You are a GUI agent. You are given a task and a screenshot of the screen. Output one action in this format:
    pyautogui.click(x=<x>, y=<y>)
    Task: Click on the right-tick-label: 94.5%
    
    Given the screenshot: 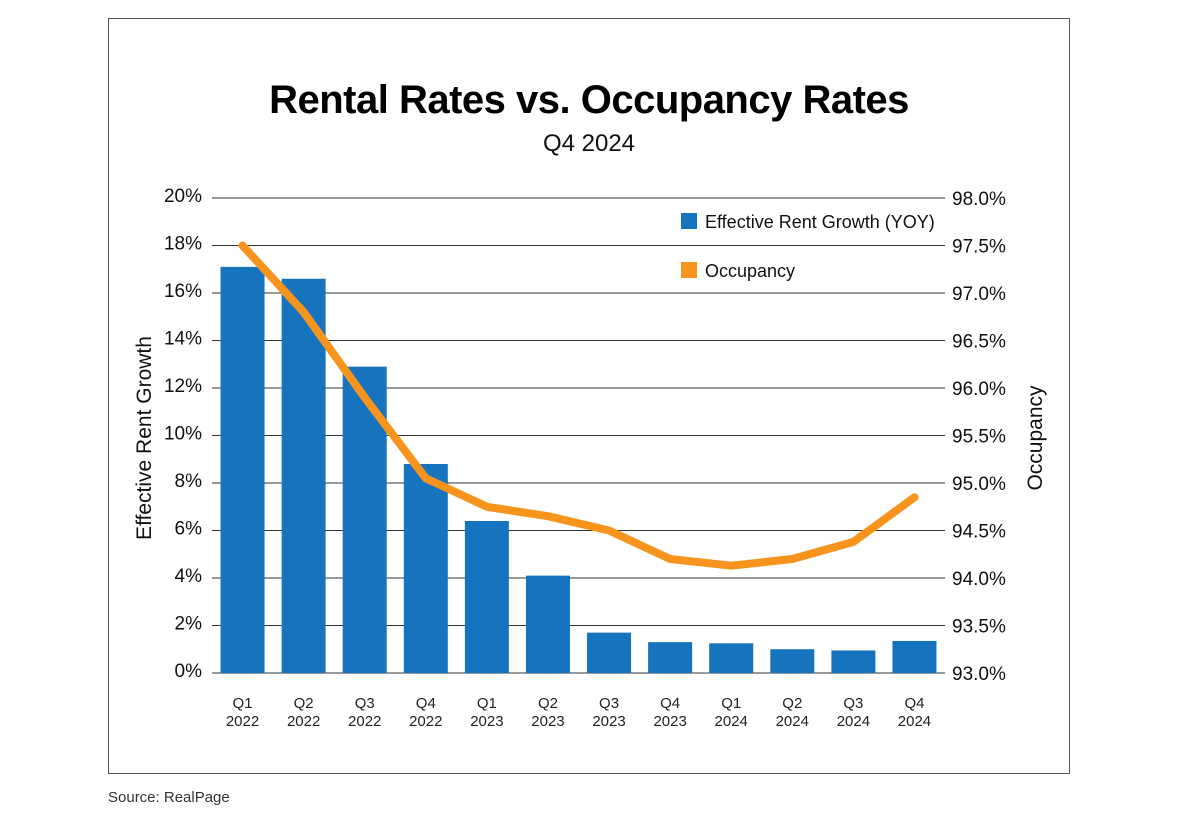 What is the action you would take?
    pyautogui.click(x=979, y=532)
    